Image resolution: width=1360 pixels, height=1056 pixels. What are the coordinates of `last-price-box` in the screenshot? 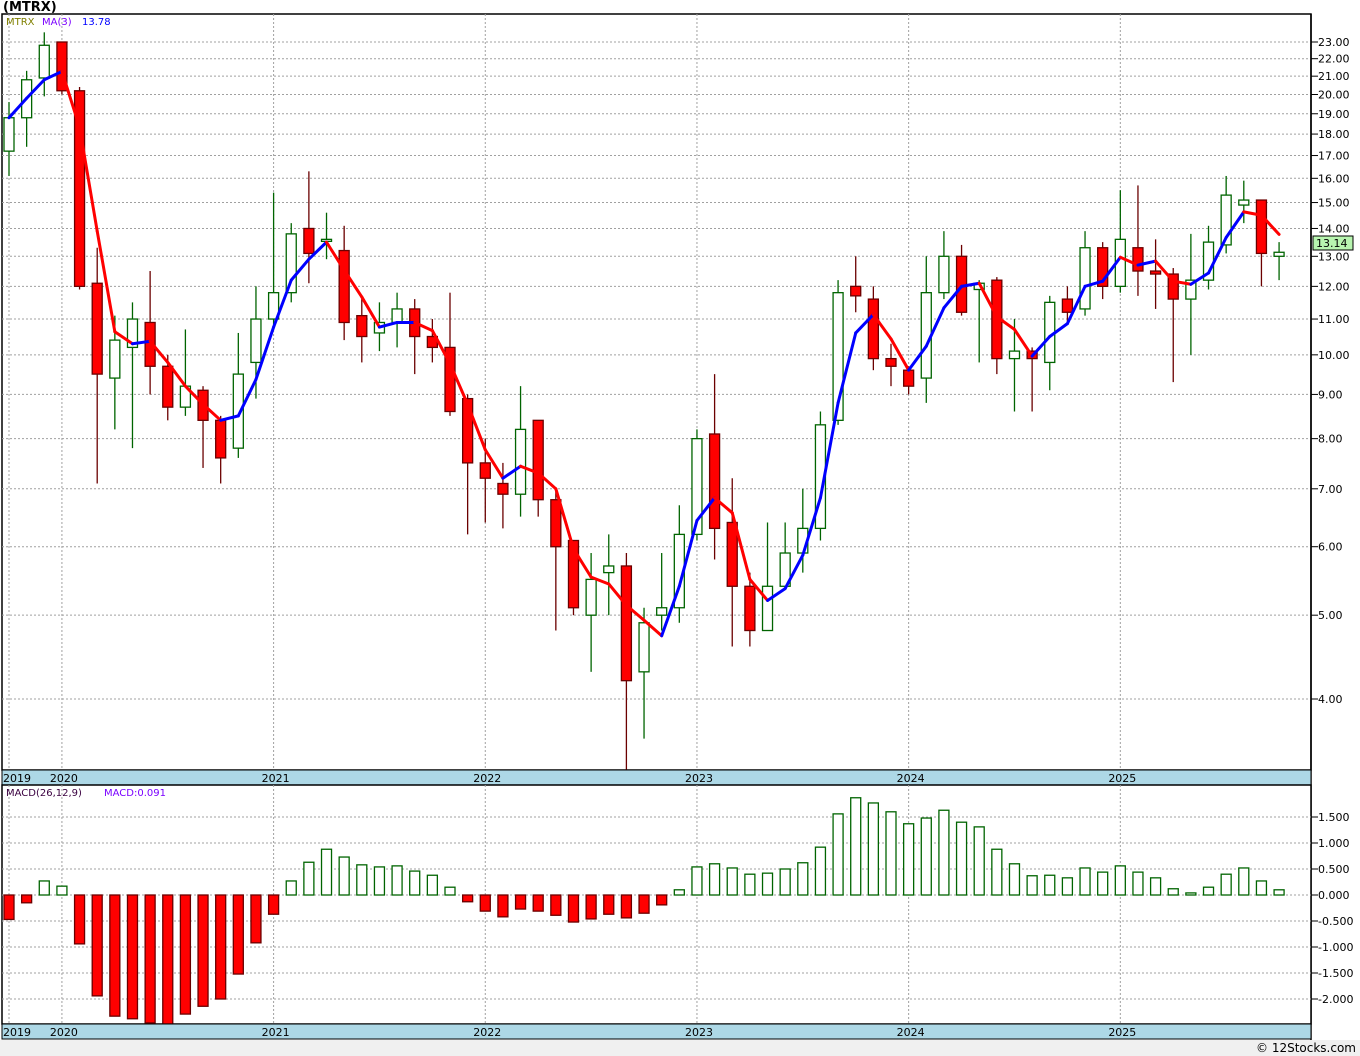 It's located at (1333, 243).